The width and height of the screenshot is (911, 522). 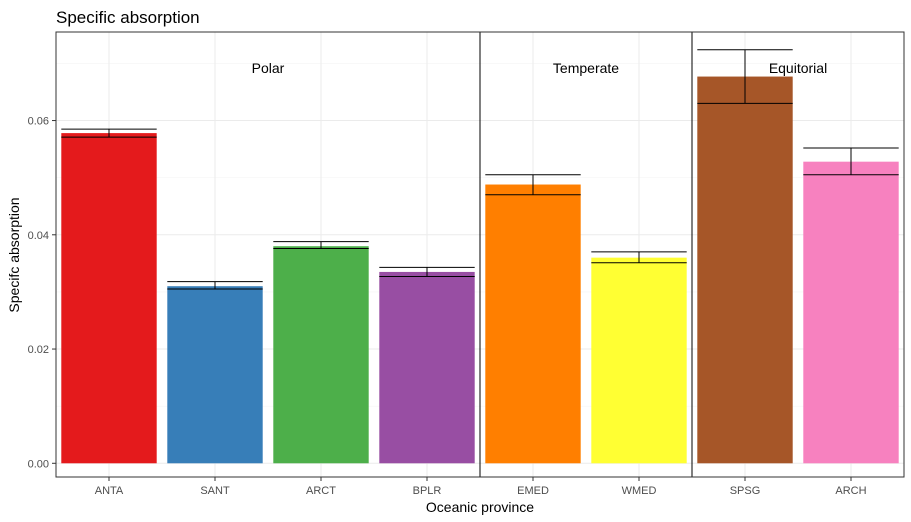 What do you see at coordinates (42, 293) in the screenshot?
I see `y-axis: 0.00 0.02 0.04 0.06` at bounding box center [42, 293].